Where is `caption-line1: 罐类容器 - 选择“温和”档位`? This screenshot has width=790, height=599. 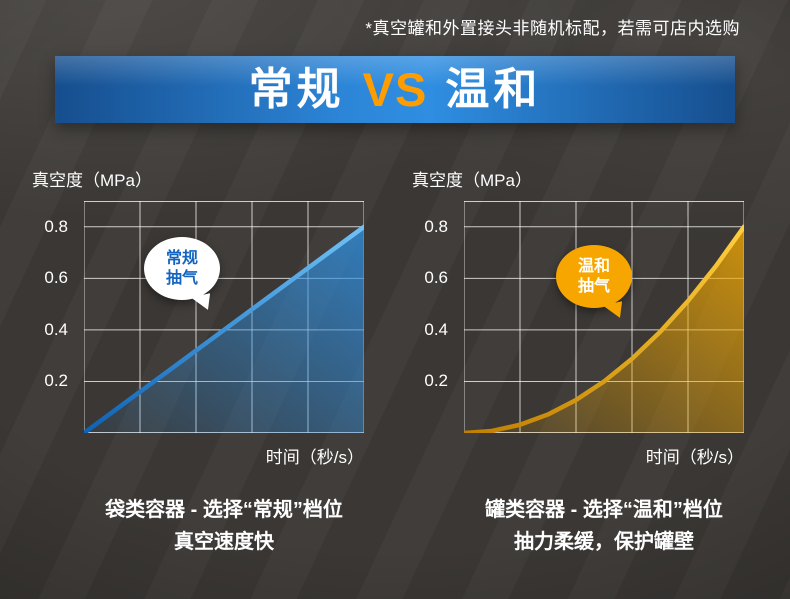
caption-line1: 罐类容器 - 选择“温和”档位 is located at coordinates (604, 510).